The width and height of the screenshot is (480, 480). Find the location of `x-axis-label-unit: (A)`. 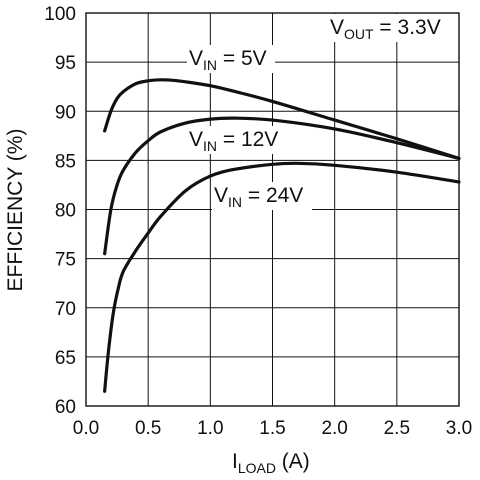

x-axis-label-unit: (A) is located at coordinates (293, 461).